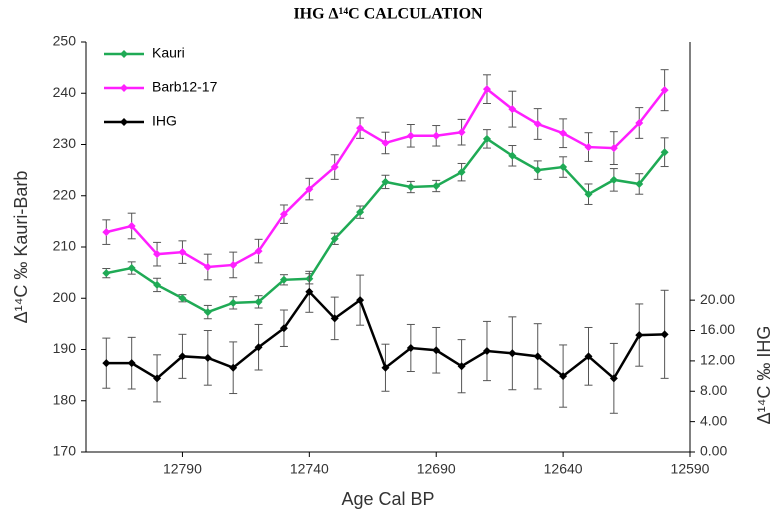  I want to click on x-tick-label: 12590, so click(690, 469).